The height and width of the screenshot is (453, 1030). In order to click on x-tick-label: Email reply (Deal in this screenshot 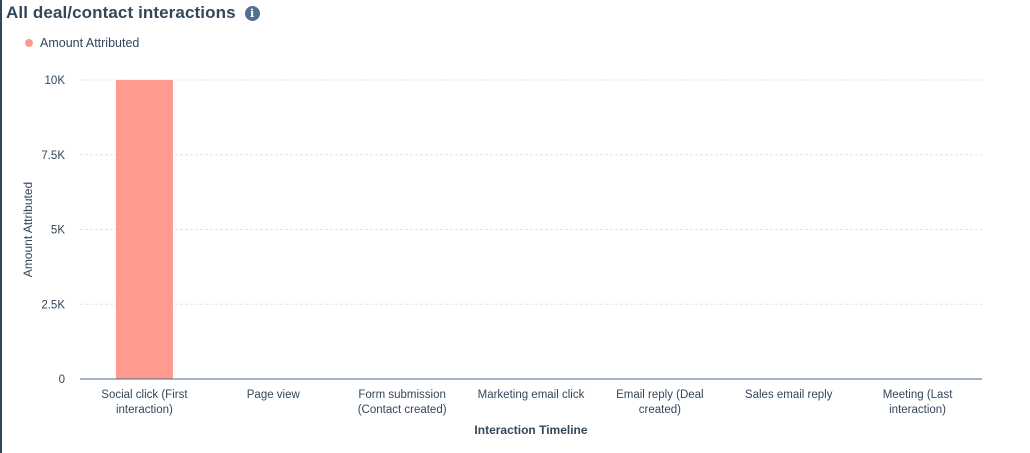, I will do `click(660, 395)`.